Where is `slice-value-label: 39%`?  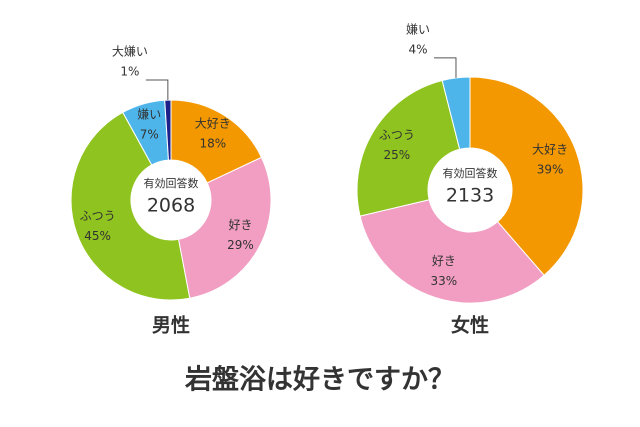
slice-value-label: 39% is located at coordinates (550, 170).